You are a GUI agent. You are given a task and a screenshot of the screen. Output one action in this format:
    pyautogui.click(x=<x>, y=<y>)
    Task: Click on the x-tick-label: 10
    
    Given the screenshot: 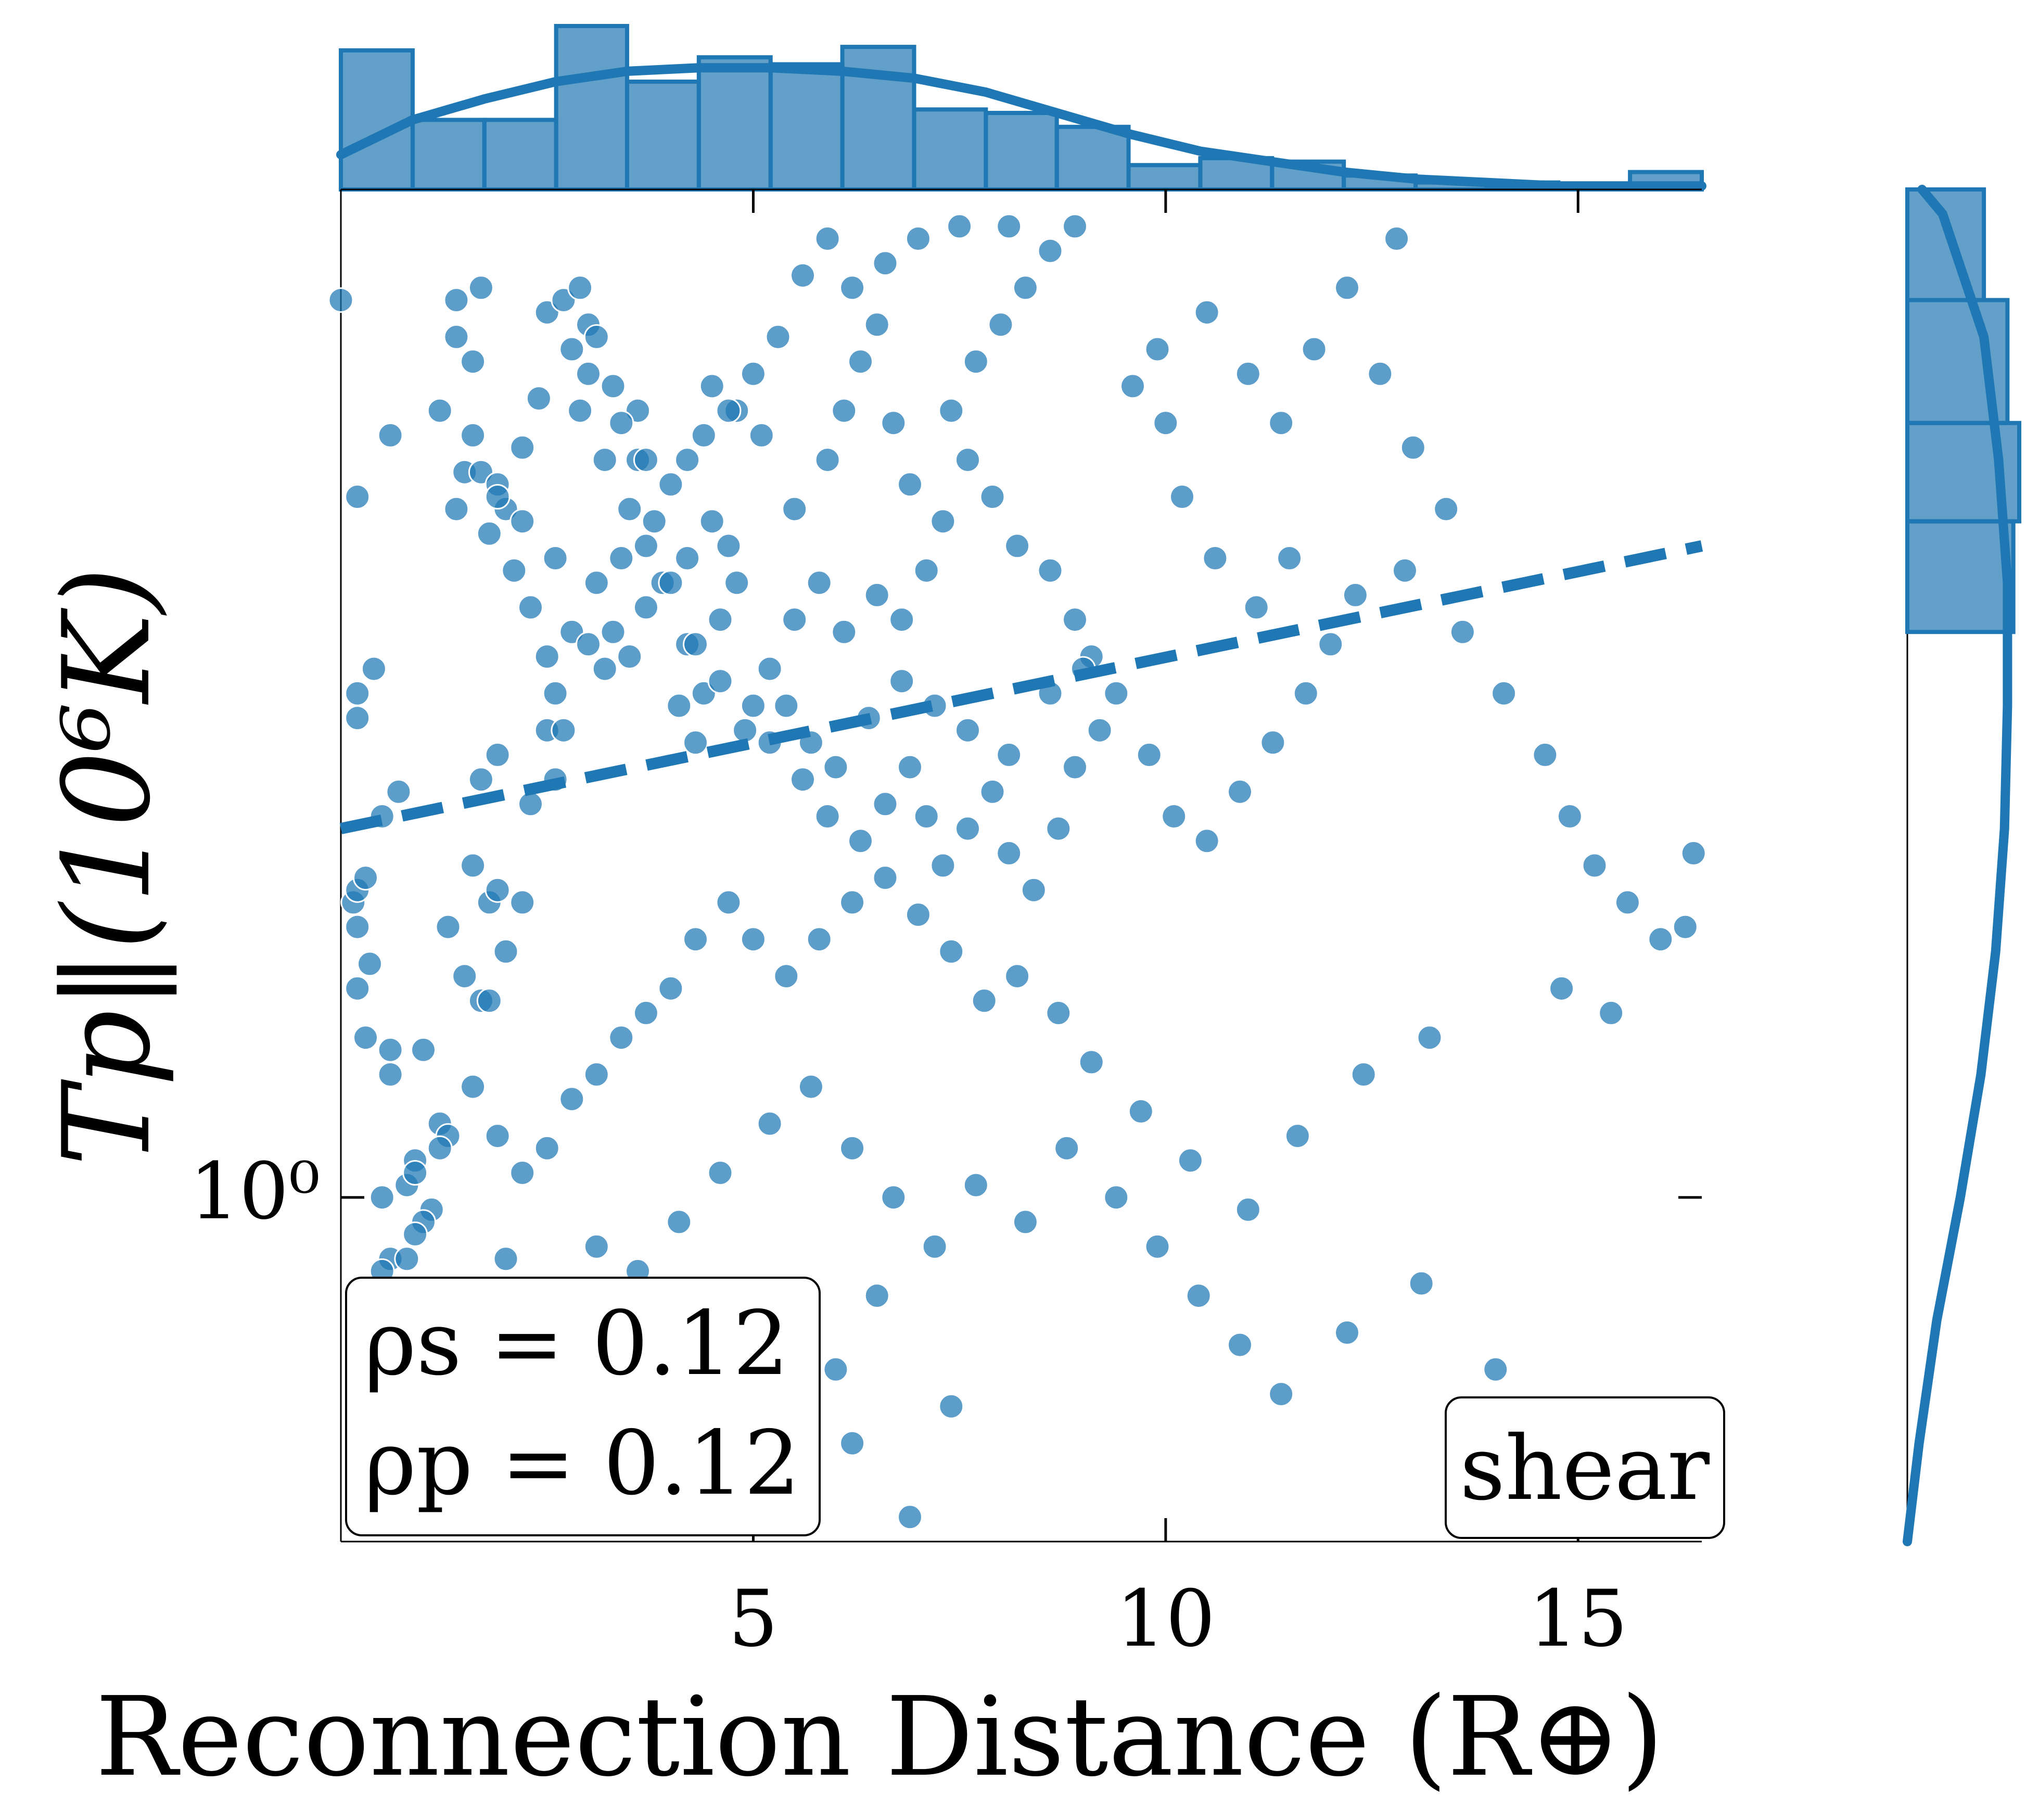 What is the action you would take?
    pyautogui.click(x=1165, y=1619)
    